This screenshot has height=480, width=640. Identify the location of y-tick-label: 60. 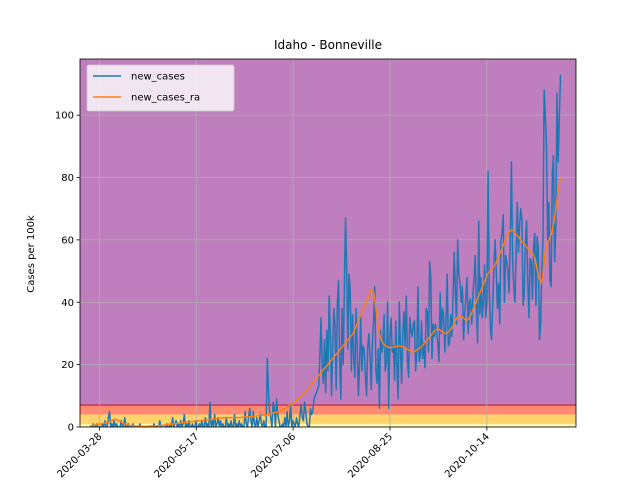
(67, 240).